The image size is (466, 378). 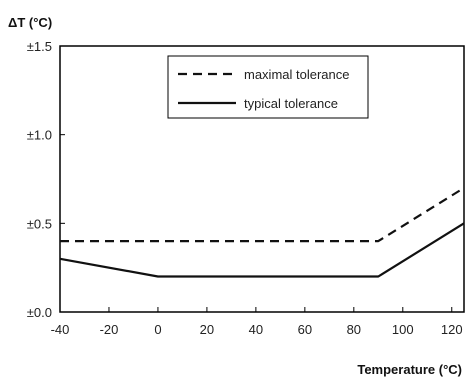 I want to click on legend: maximal tolerance typical tolerance, so click(x=268, y=87).